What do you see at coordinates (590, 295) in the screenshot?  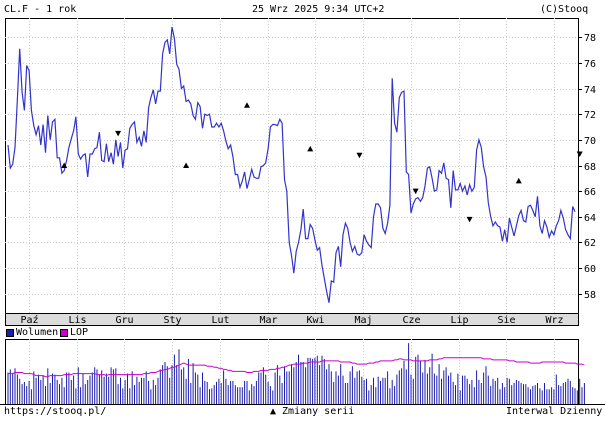 I see `y-tick-label: 58` at bounding box center [590, 295].